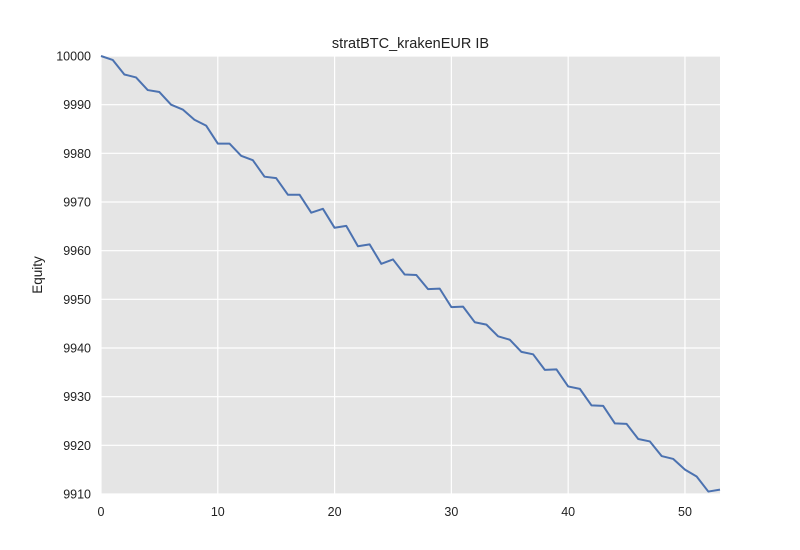 The height and width of the screenshot is (550, 800). I want to click on y-axis-label: Equity, so click(37, 275).